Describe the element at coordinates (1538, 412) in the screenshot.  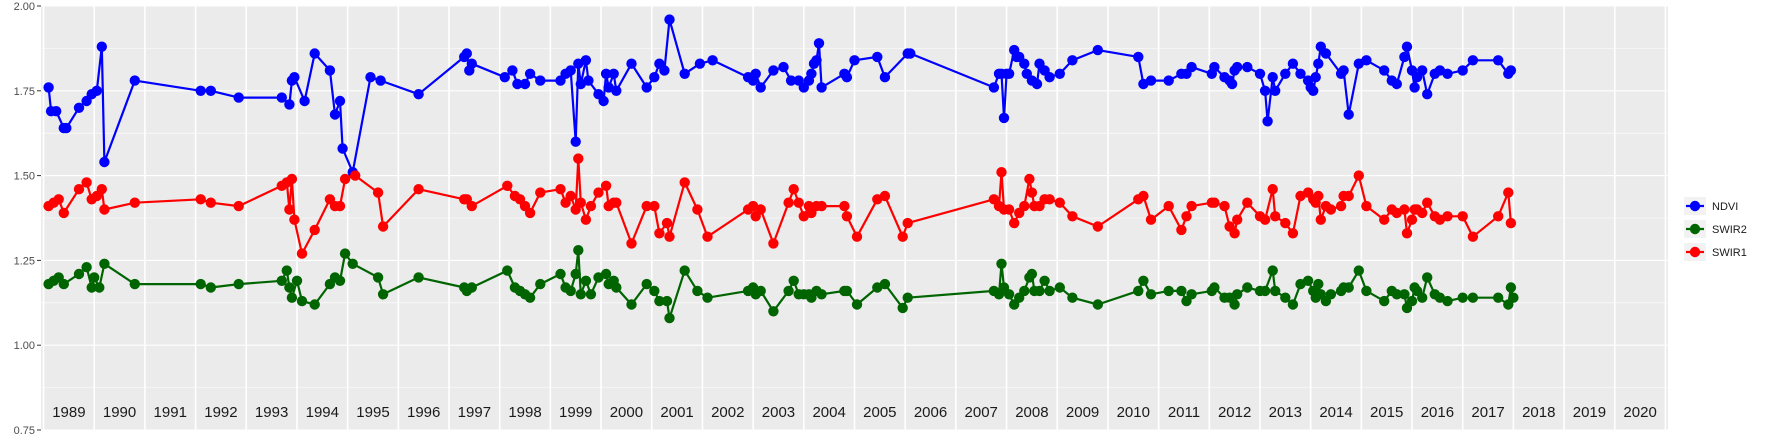
I see `year-label: 2018` at that location.